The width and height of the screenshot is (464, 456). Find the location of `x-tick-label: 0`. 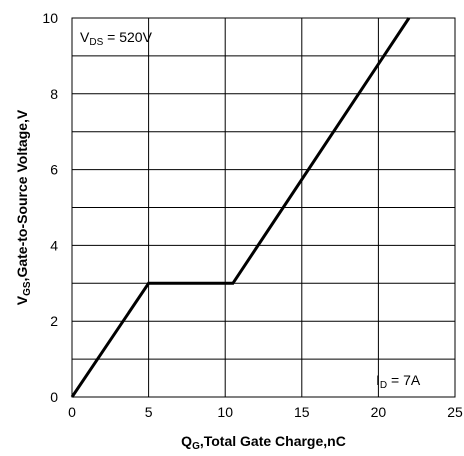

x-tick-label: 0 is located at coordinates (72, 412).